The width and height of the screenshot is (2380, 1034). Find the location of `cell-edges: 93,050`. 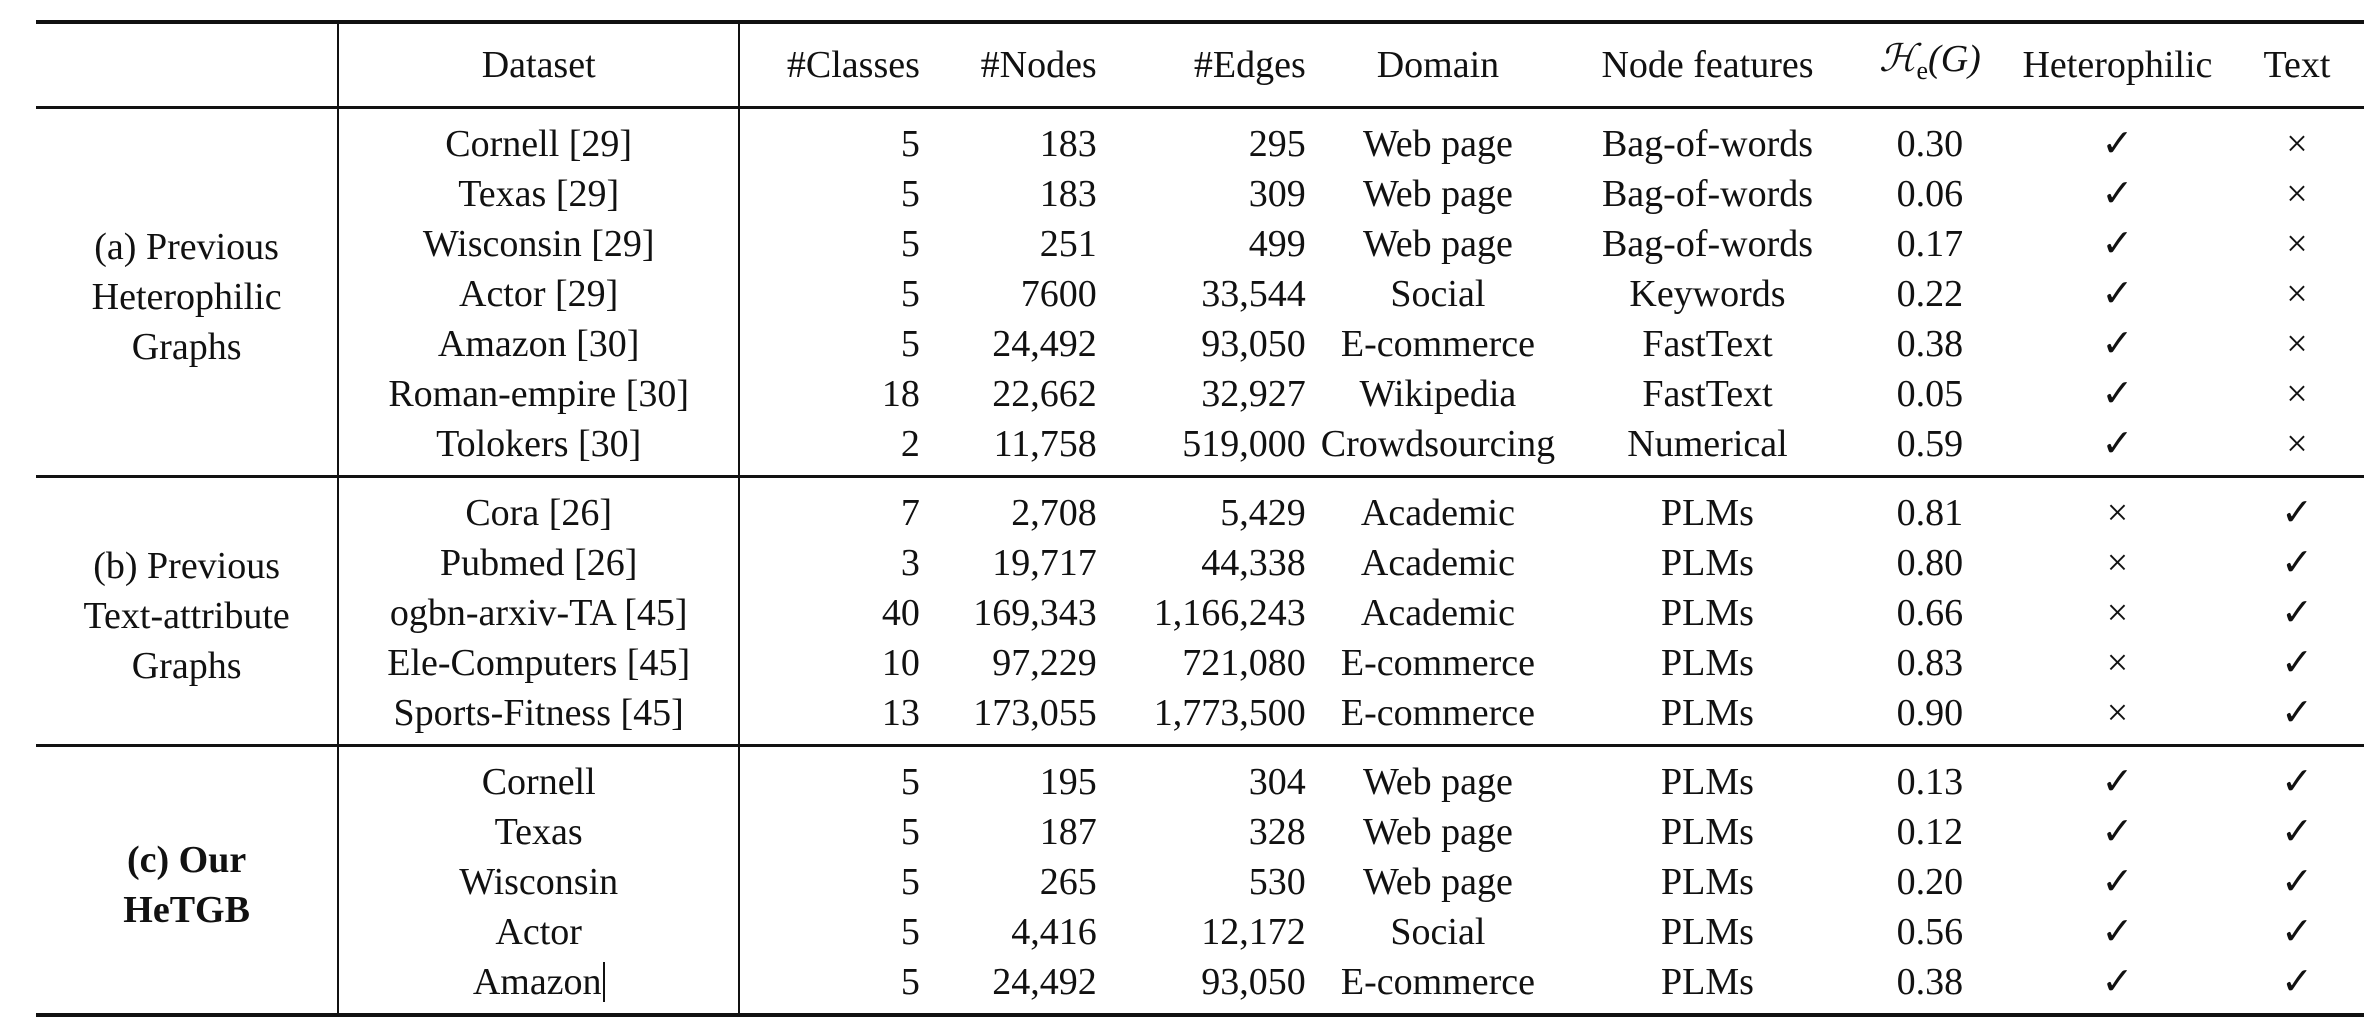

cell-edges: 93,050 is located at coordinates (1253, 344).